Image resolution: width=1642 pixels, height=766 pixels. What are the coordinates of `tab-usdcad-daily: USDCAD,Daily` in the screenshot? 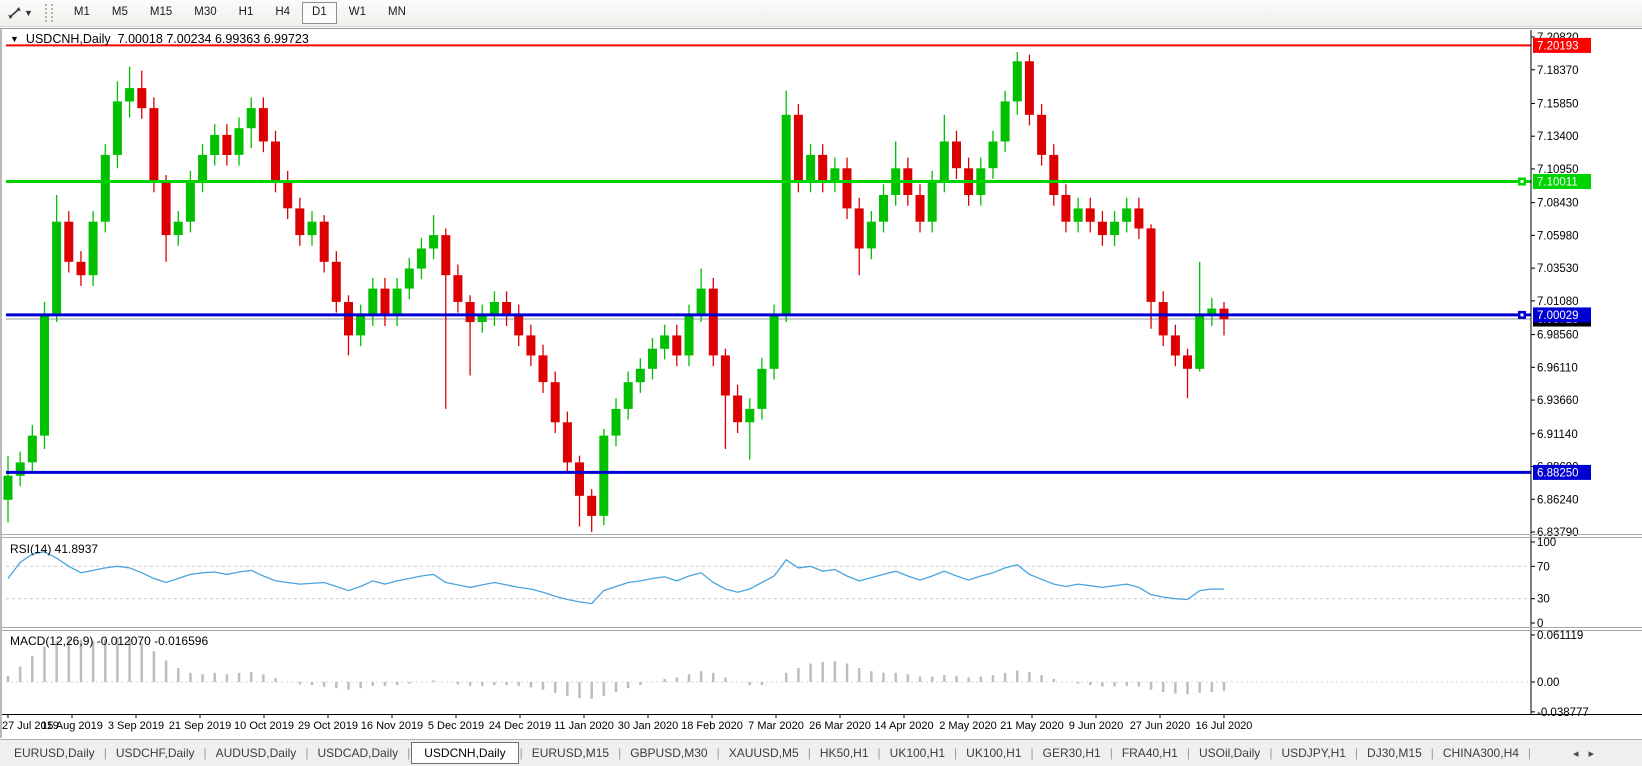 It's located at (358, 753).